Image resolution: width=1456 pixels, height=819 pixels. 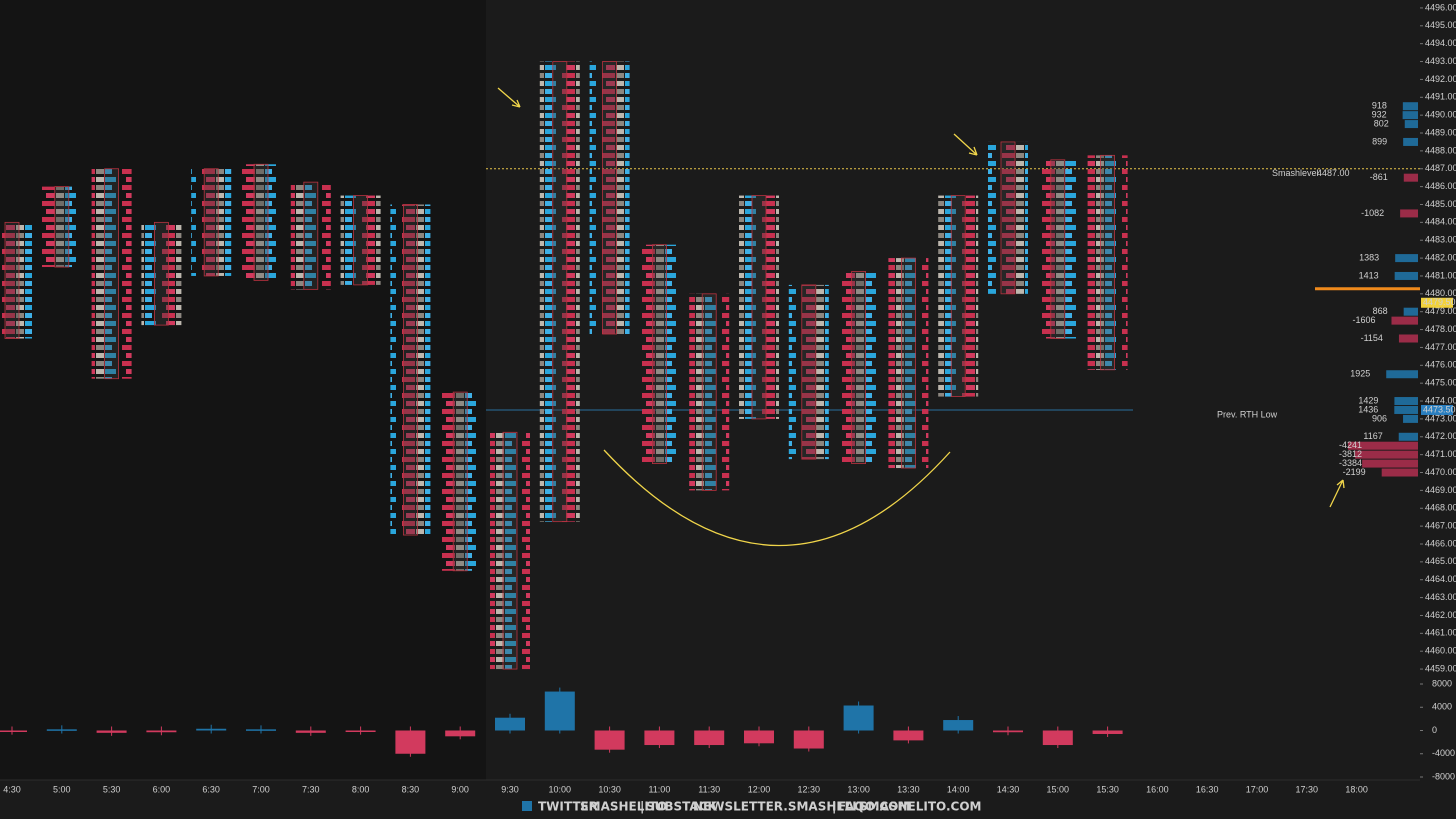 What do you see at coordinates (361, 789) in the screenshot?
I see `x-tick-label: 8:00` at bounding box center [361, 789].